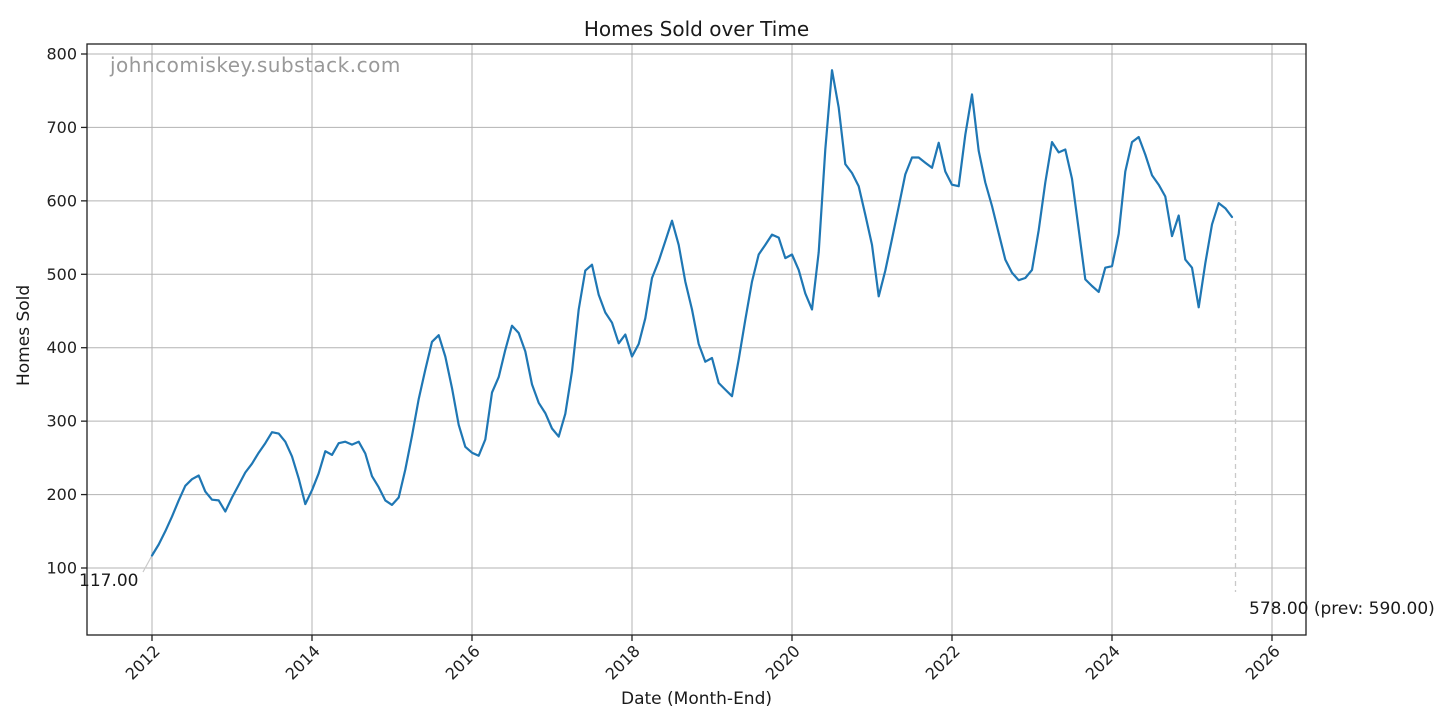 Image resolution: width=1456 pixels, height=728 pixels. What do you see at coordinates (61, 274) in the screenshot?
I see `y-tick-label: 500` at bounding box center [61, 274].